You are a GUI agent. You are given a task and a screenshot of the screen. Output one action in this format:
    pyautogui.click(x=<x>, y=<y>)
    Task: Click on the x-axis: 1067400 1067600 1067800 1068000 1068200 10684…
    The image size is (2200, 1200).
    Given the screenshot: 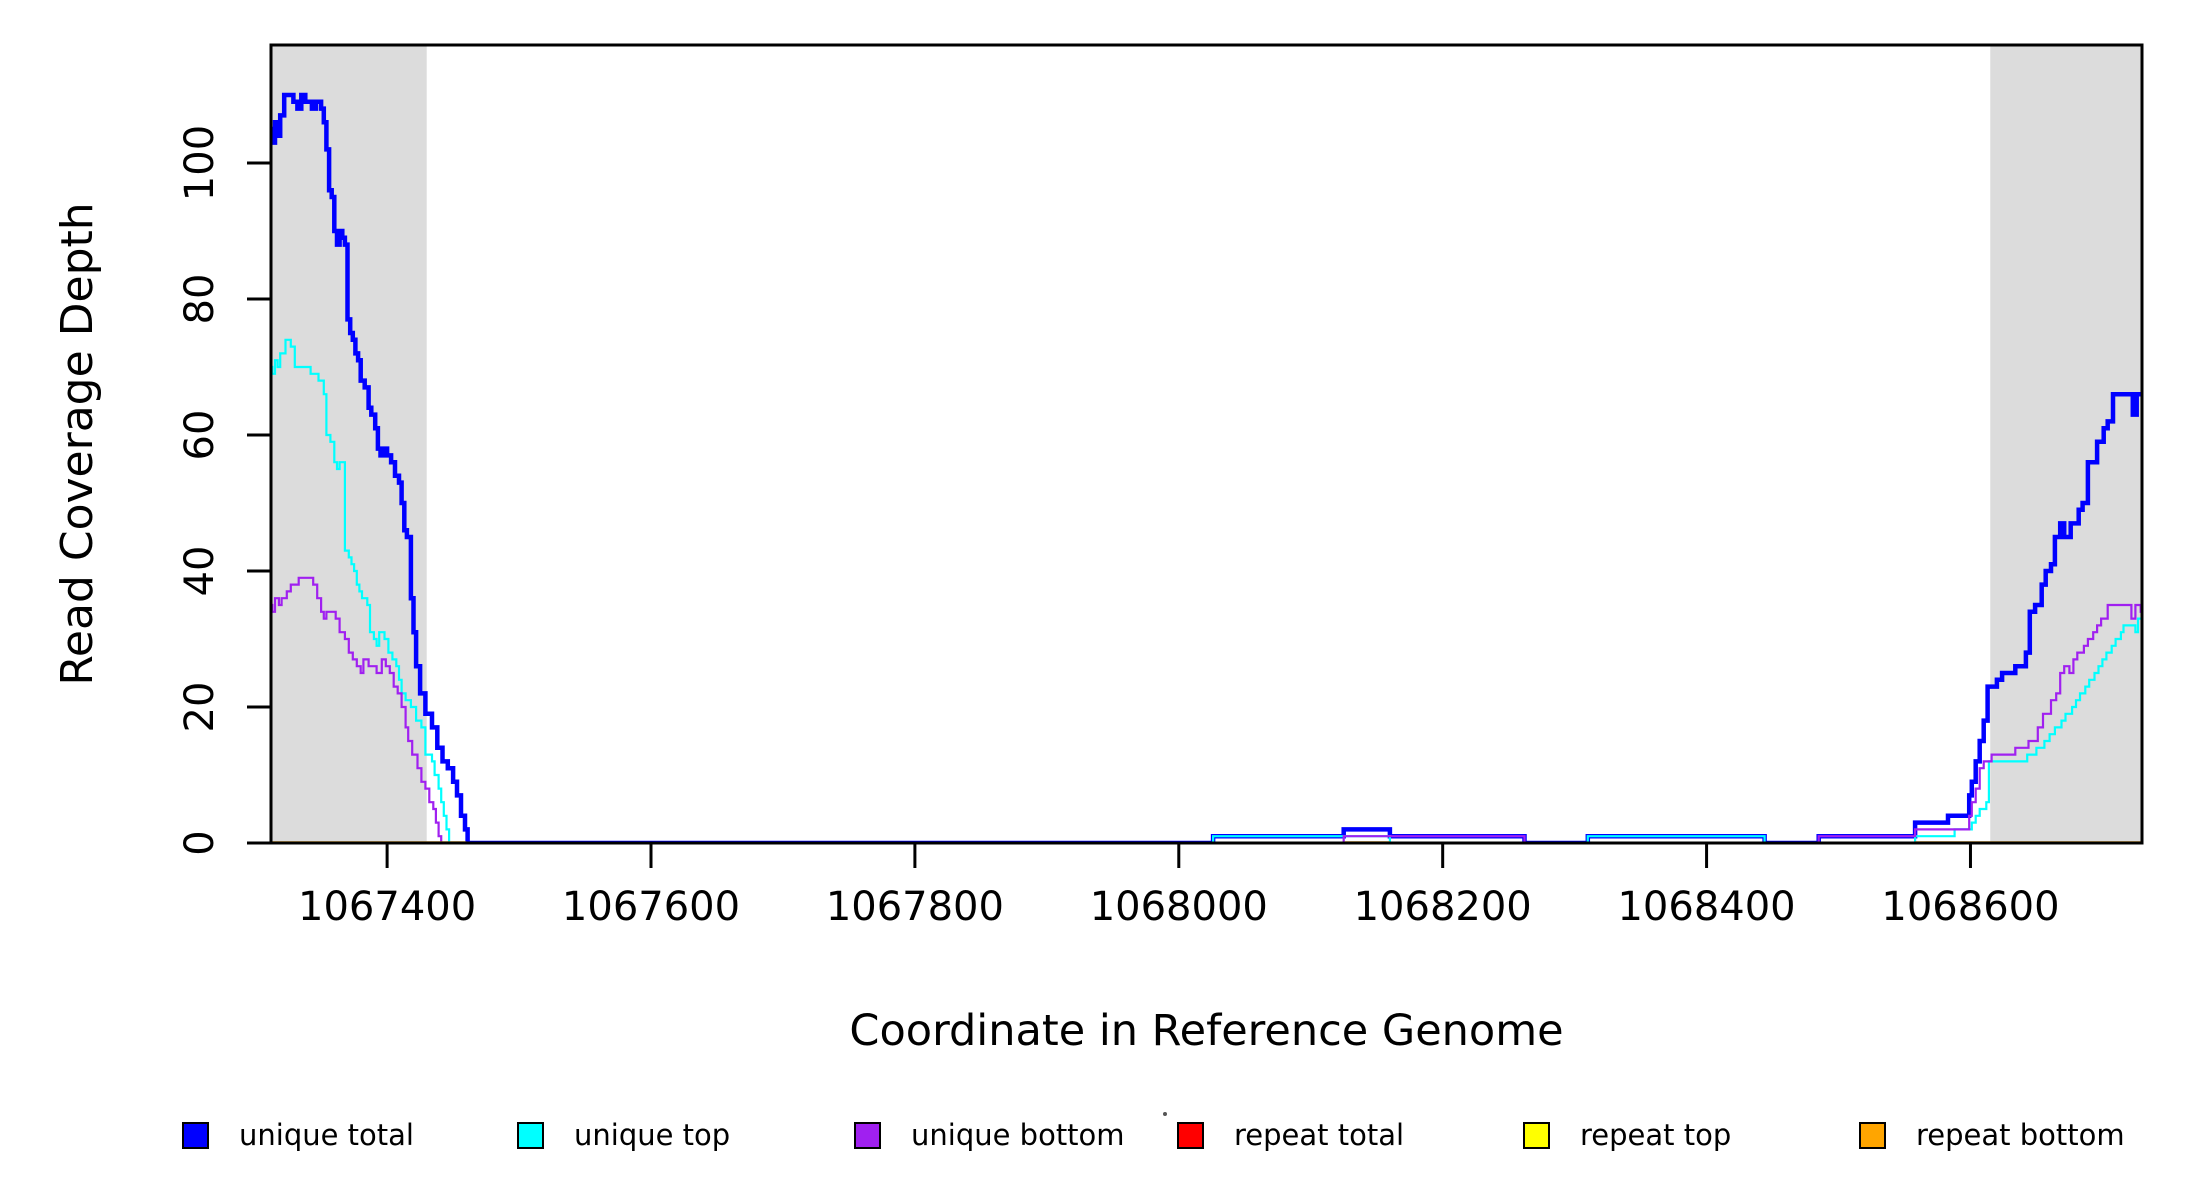 What is the action you would take?
    pyautogui.click(x=1179, y=886)
    